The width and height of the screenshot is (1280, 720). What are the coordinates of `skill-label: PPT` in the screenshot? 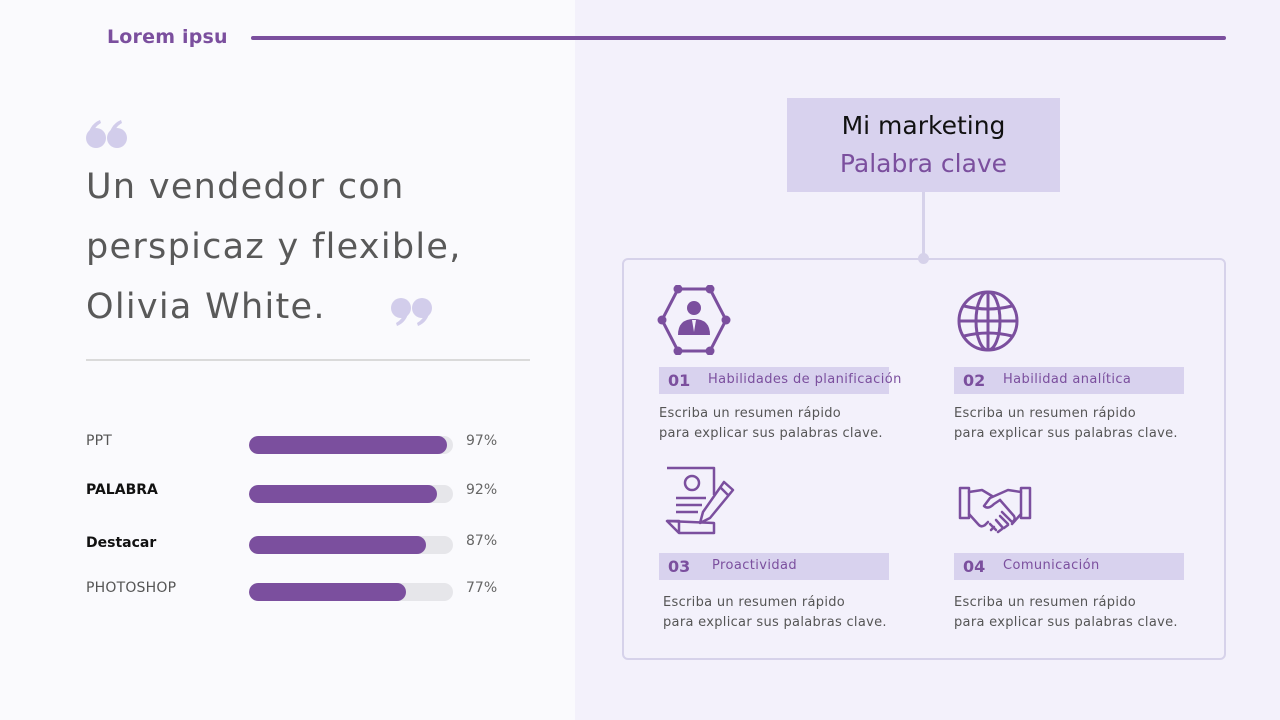 It's located at (99, 441).